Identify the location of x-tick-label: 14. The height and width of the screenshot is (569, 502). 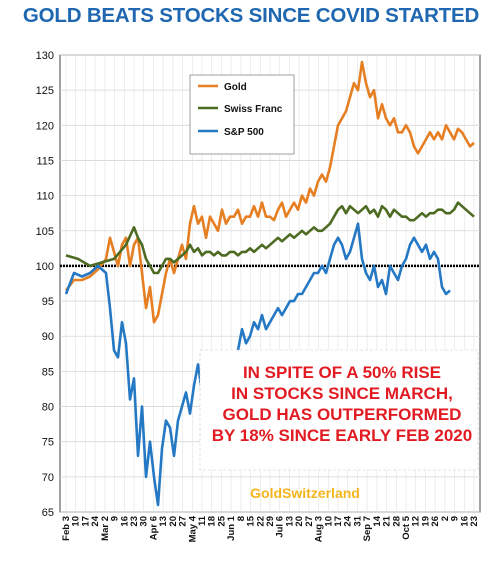
(377, 520).